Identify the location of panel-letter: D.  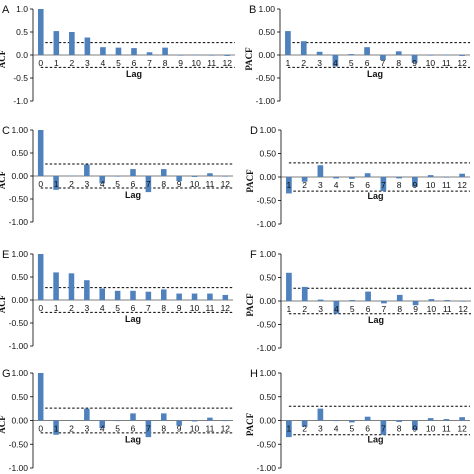
(254, 131).